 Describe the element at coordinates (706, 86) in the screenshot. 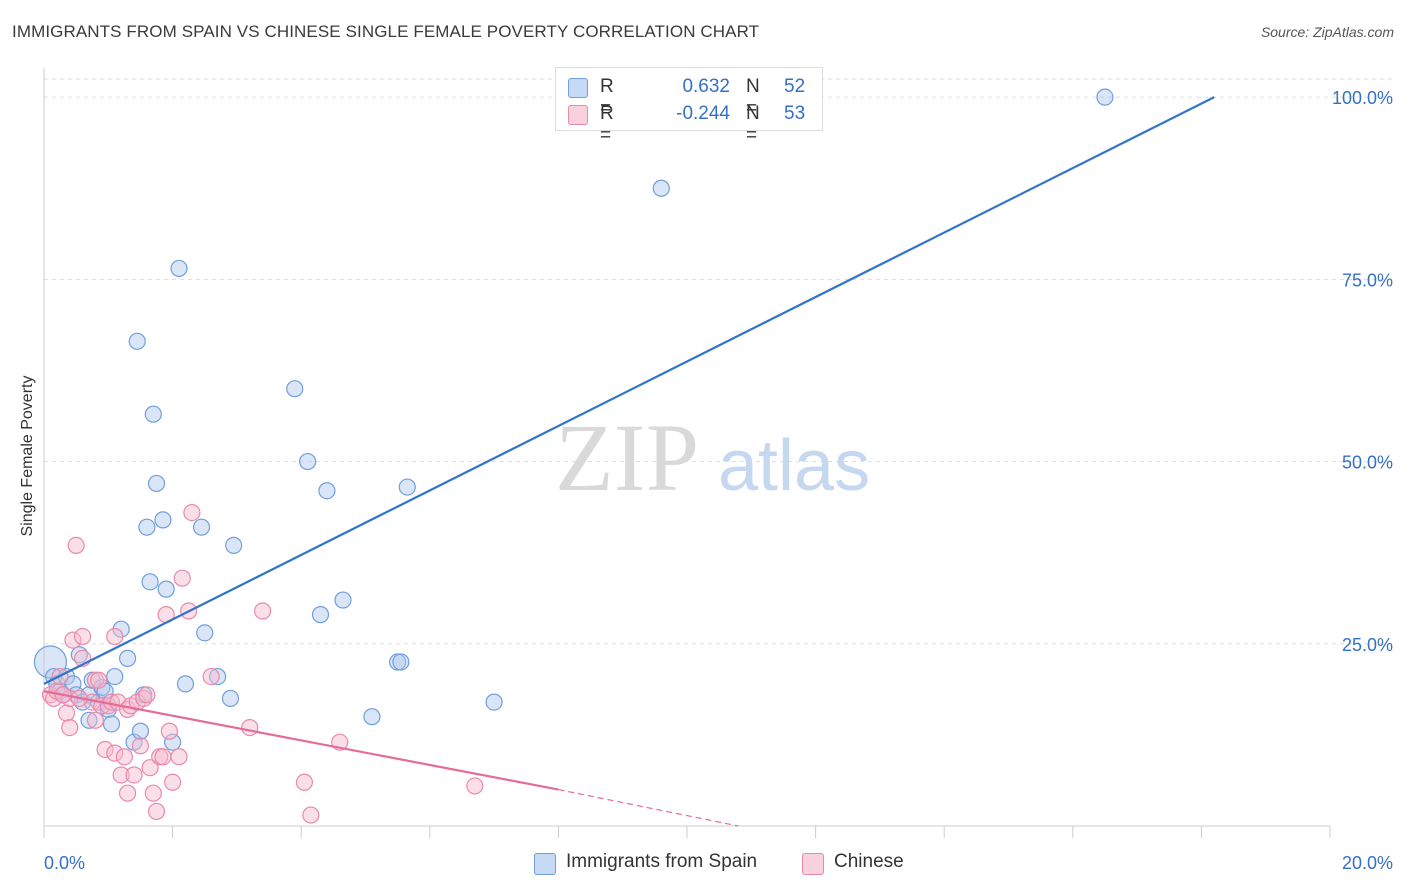

I see `r-value: 0.632` at that location.